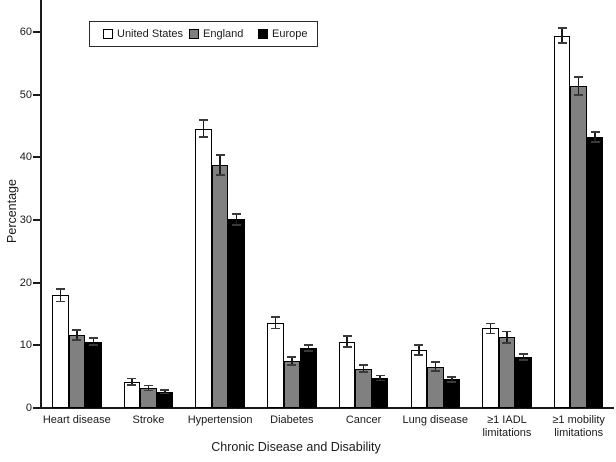 The height and width of the screenshot is (462, 616). I want to click on legend-label-europe: Europe, so click(290, 34).